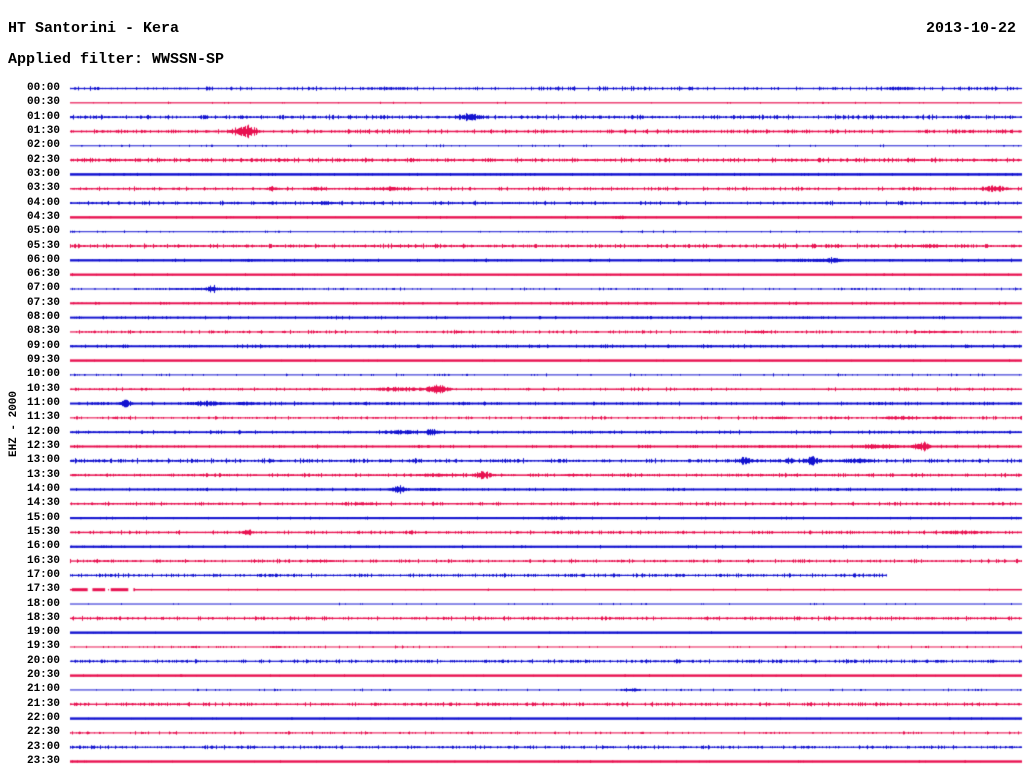 The width and height of the screenshot is (1024, 780). I want to click on row-time-label: 20:30, so click(43, 675).